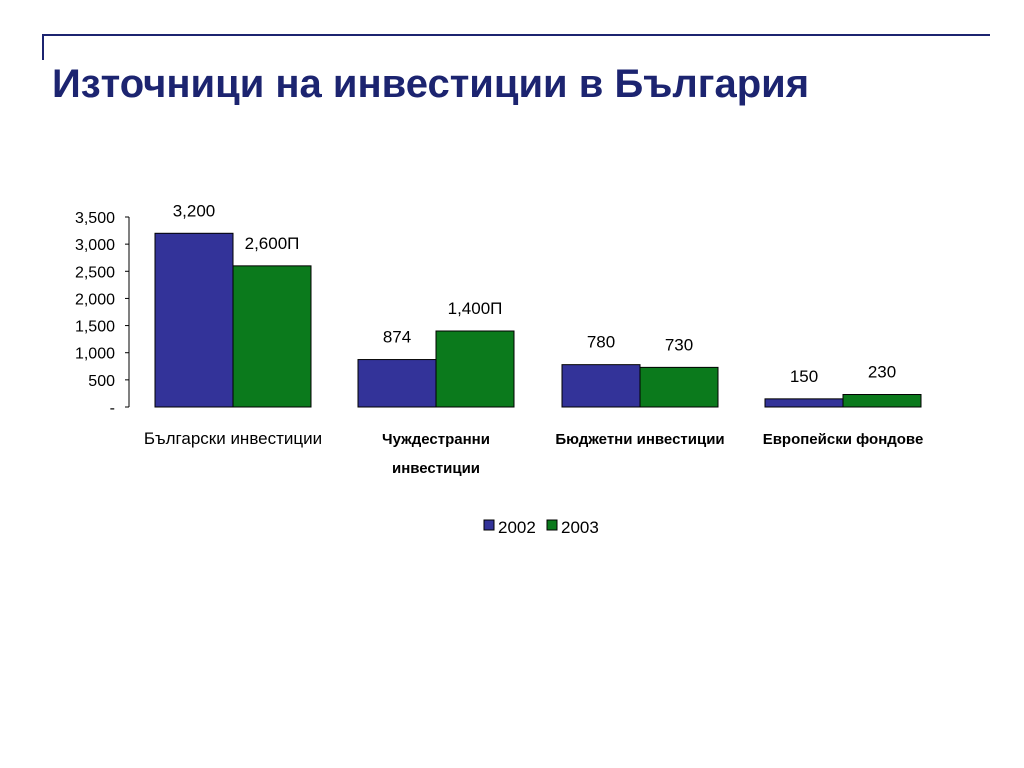  I want to click on data-label-2002-0: 3,200, so click(194, 210).